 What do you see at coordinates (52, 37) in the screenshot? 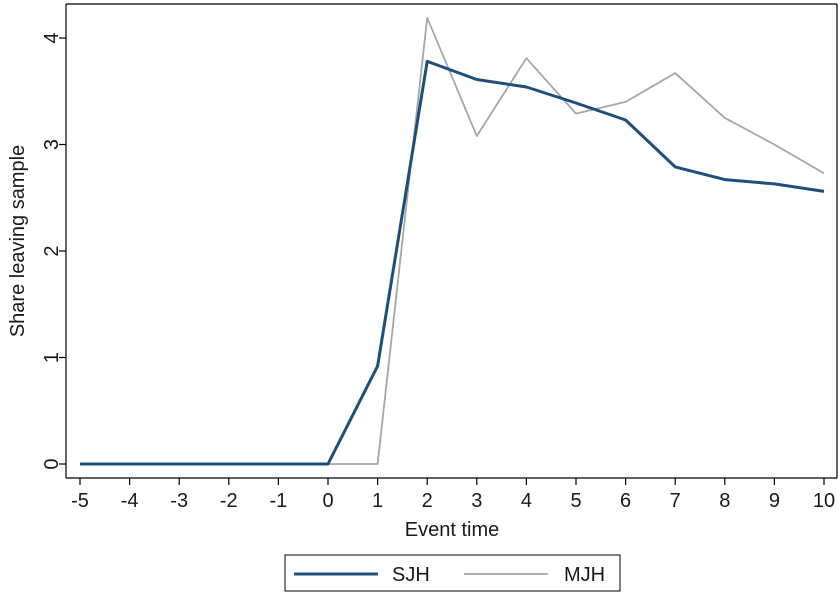
I see `y-tick-label: 4` at bounding box center [52, 37].